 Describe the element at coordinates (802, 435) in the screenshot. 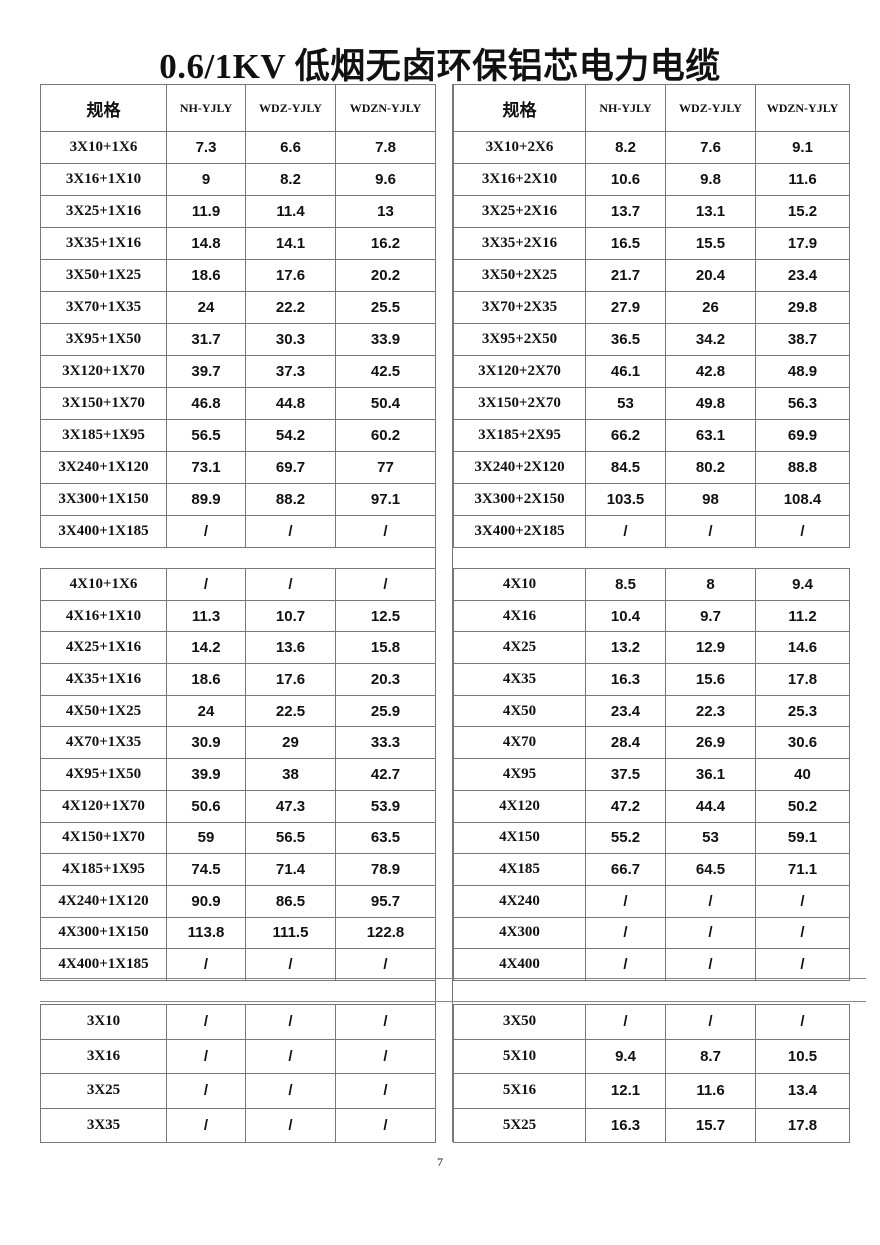

I see `value-cell: 69.9` at that location.